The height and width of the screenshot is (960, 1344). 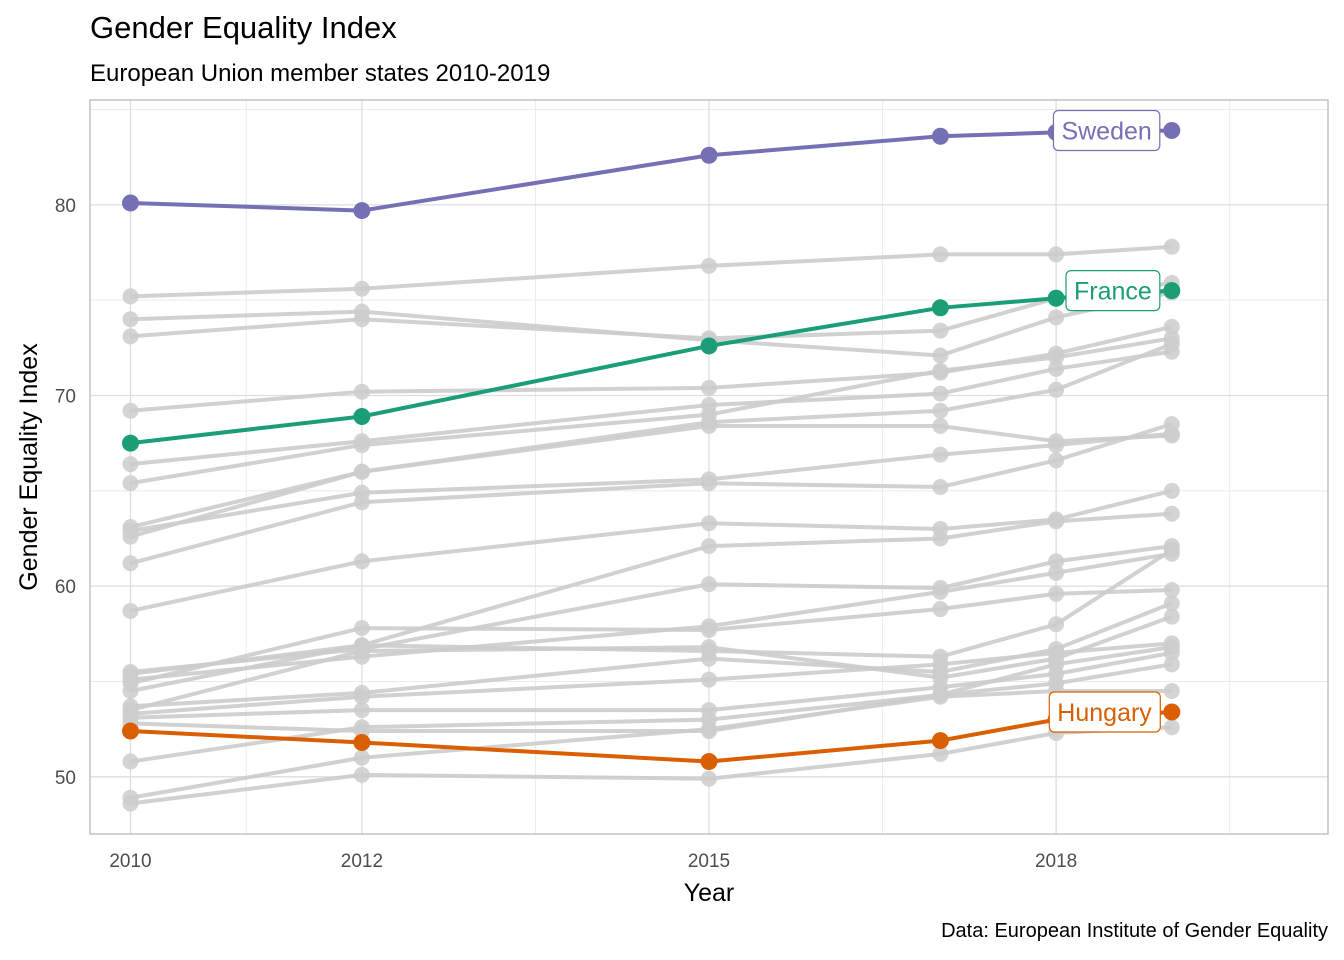 I want to click on france-end-label: France, so click(x=1113, y=291).